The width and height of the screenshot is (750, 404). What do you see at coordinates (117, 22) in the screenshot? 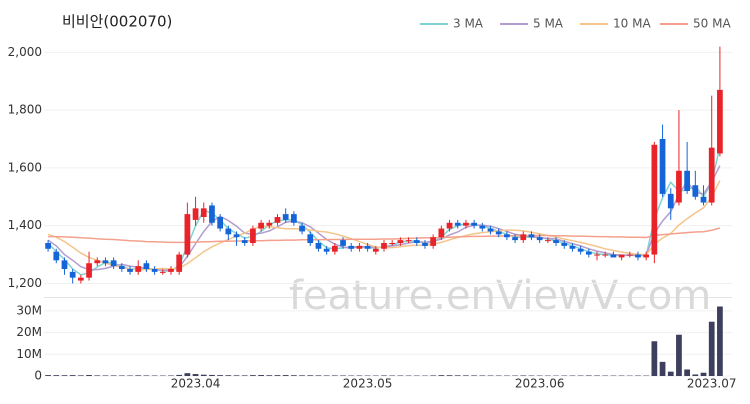
I see `chart-title: 비비안(002070)` at bounding box center [117, 22].